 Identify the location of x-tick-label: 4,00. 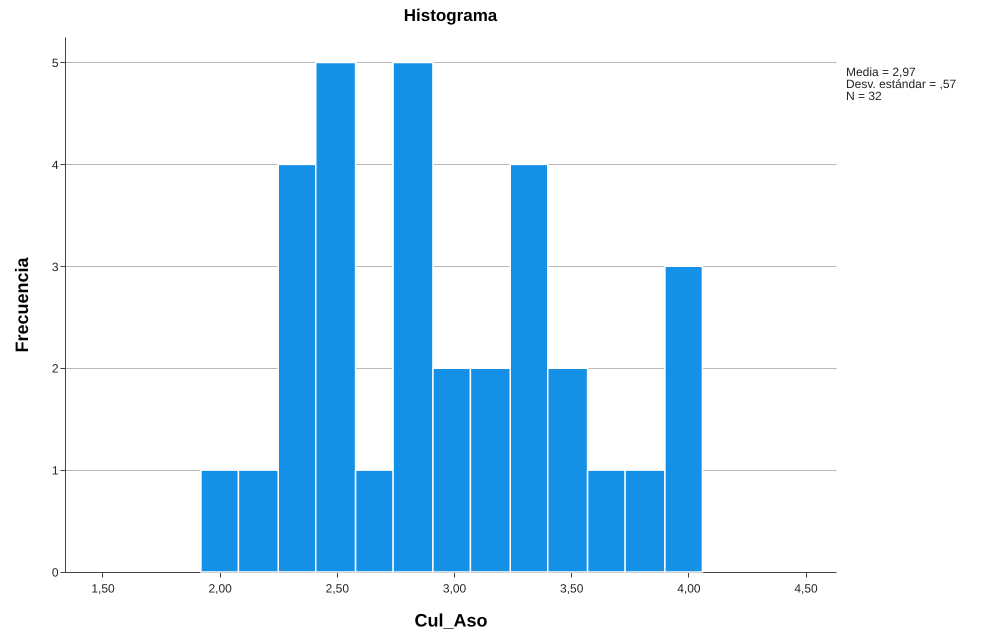
(689, 589).